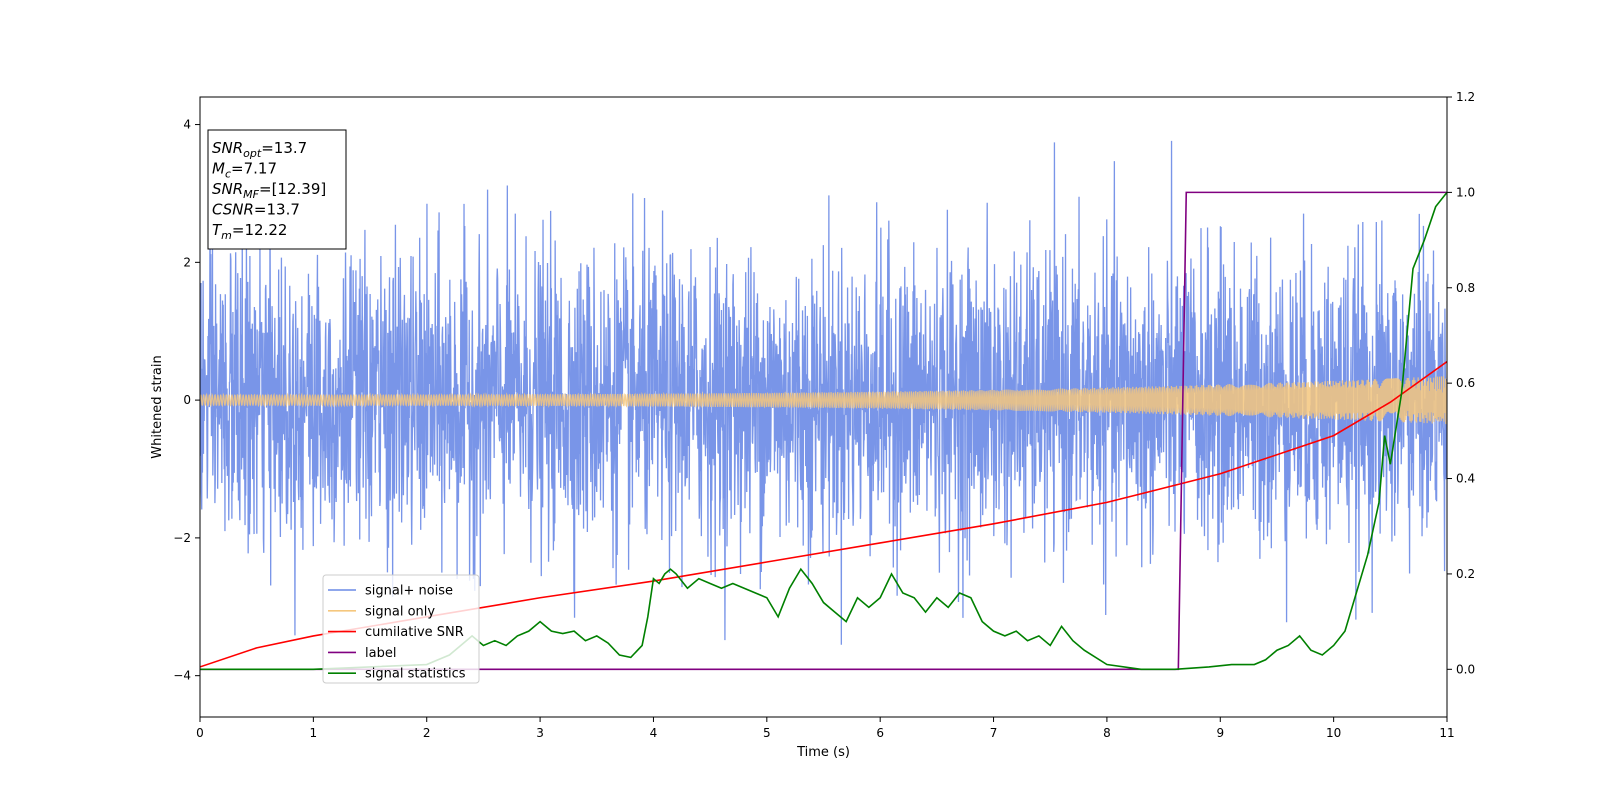 The height and width of the screenshot is (800, 1600). I want to click on x-tick-label: 10, so click(1333, 733).